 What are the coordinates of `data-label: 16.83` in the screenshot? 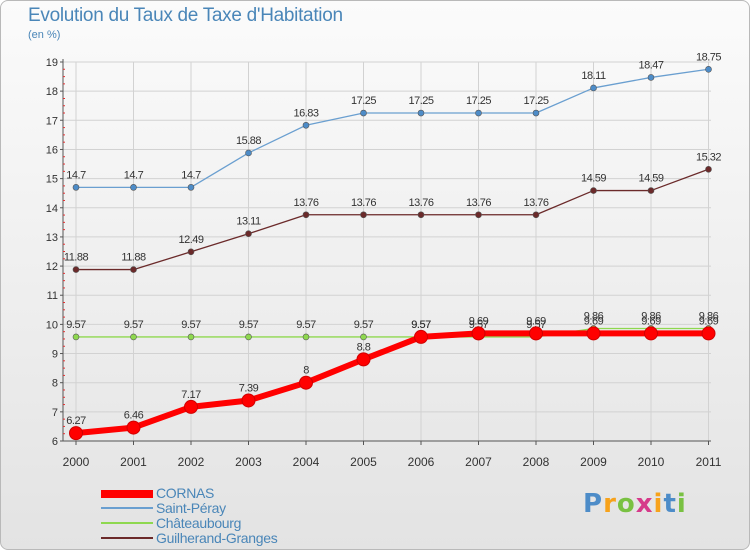 It's located at (305, 113).